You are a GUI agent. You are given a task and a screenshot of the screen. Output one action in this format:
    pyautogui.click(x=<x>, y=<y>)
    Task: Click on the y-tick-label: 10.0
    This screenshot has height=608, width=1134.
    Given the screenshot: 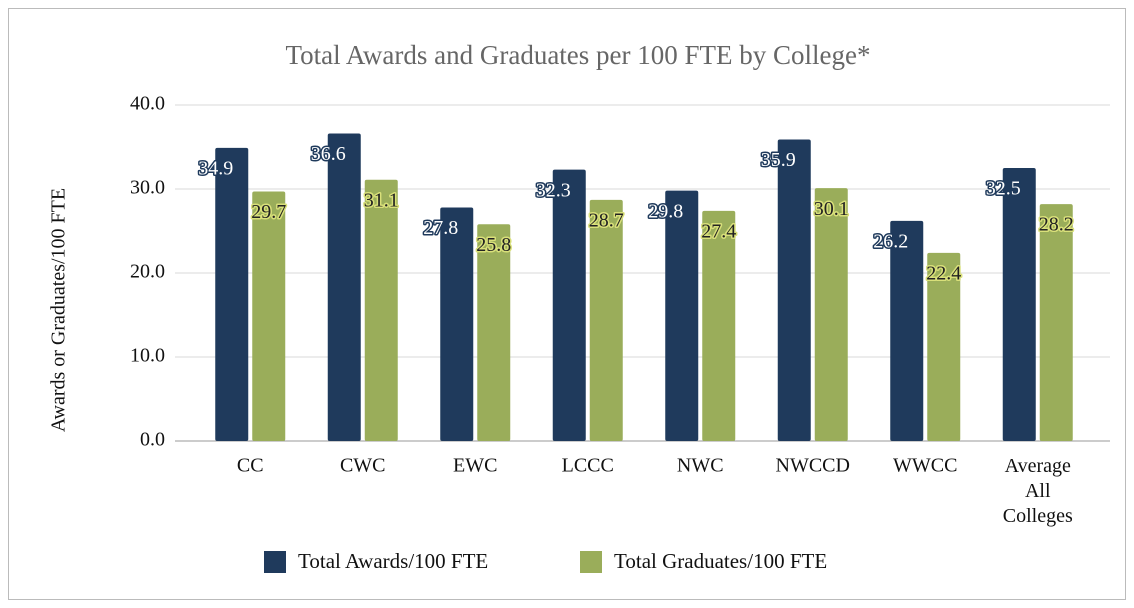 What is the action you would take?
    pyautogui.click(x=147, y=356)
    